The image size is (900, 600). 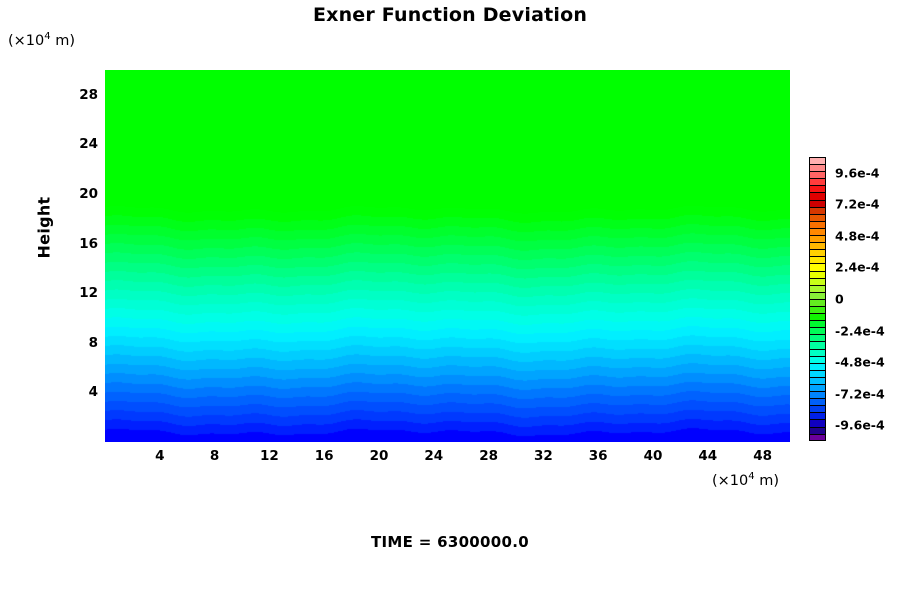 I want to click on page-title: Exner Function Deviation, so click(x=450, y=15).